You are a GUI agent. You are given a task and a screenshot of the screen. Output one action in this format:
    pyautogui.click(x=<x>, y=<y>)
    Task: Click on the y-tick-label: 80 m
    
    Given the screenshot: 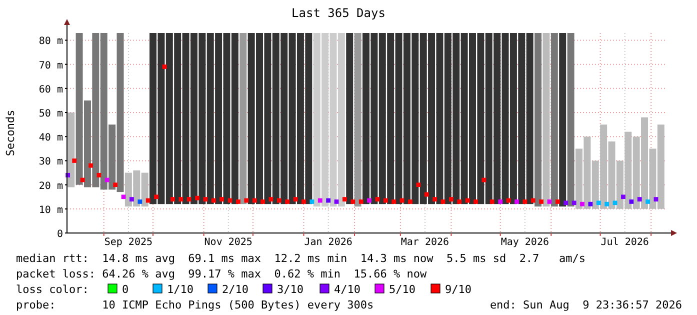 What is the action you would take?
    pyautogui.click(x=50, y=42)
    